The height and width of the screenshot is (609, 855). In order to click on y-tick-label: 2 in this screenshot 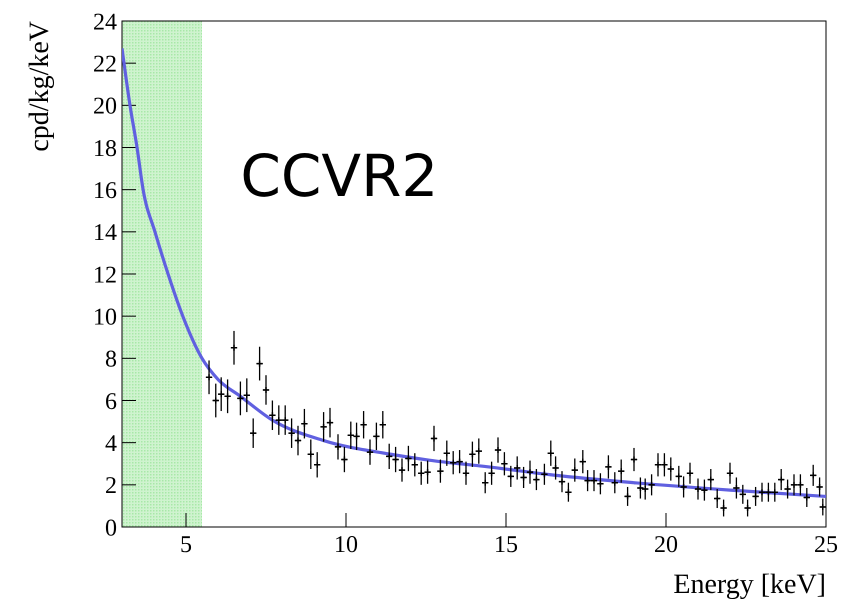, I will do `click(111, 486)`.